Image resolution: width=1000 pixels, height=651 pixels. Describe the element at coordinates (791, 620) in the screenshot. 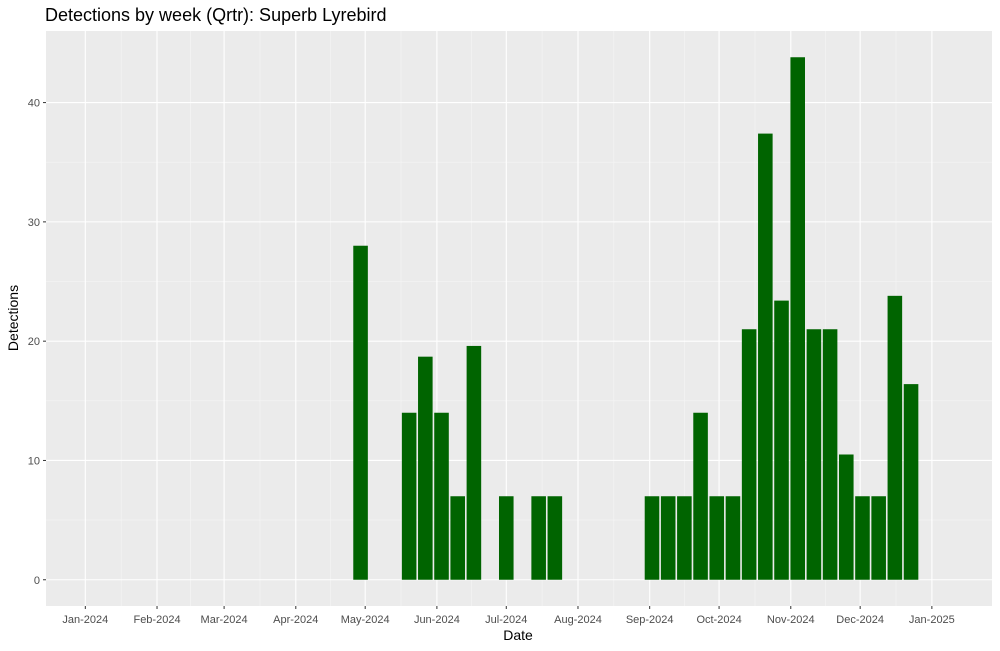

I see `x-tick-label: Nov-2024` at that location.